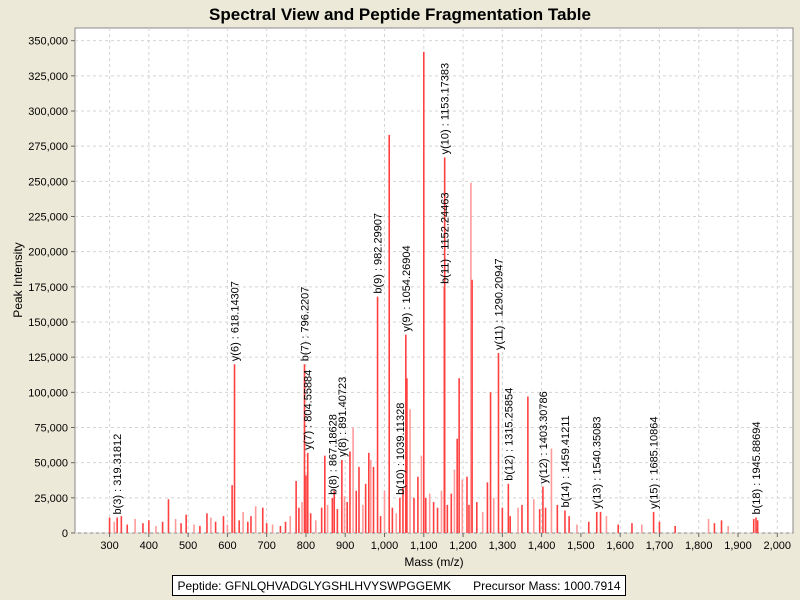 This screenshot has height=600, width=800. I want to click on y-tick-label: 350,000, so click(48, 42).